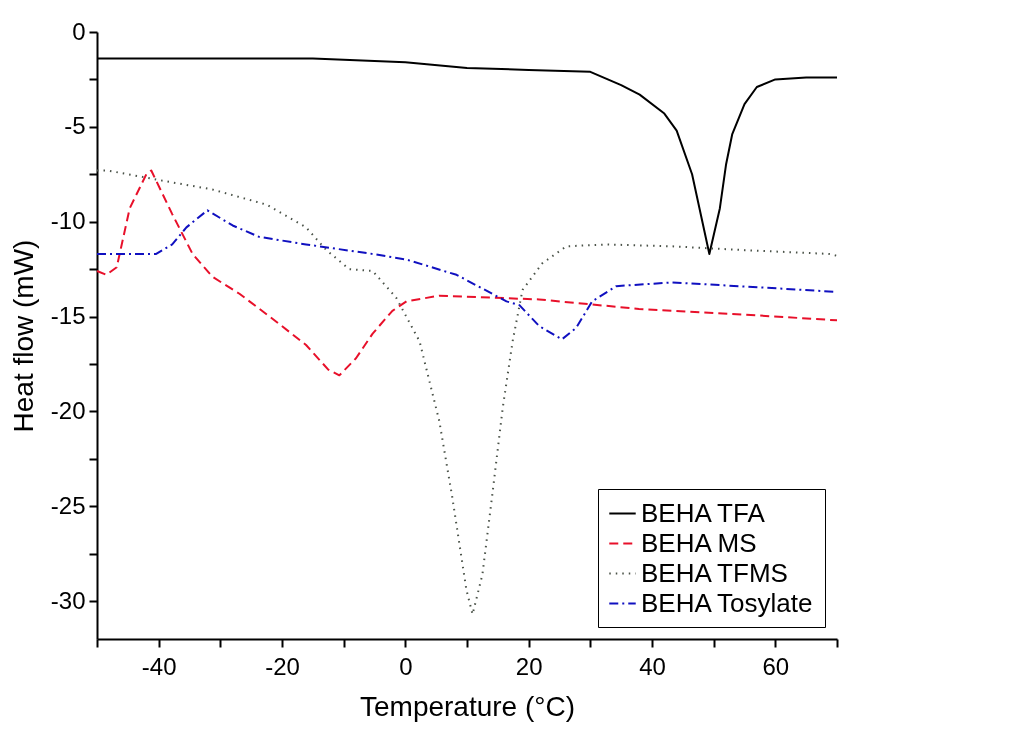  I want to click on x-tick-label: 40, so click(652, 666).